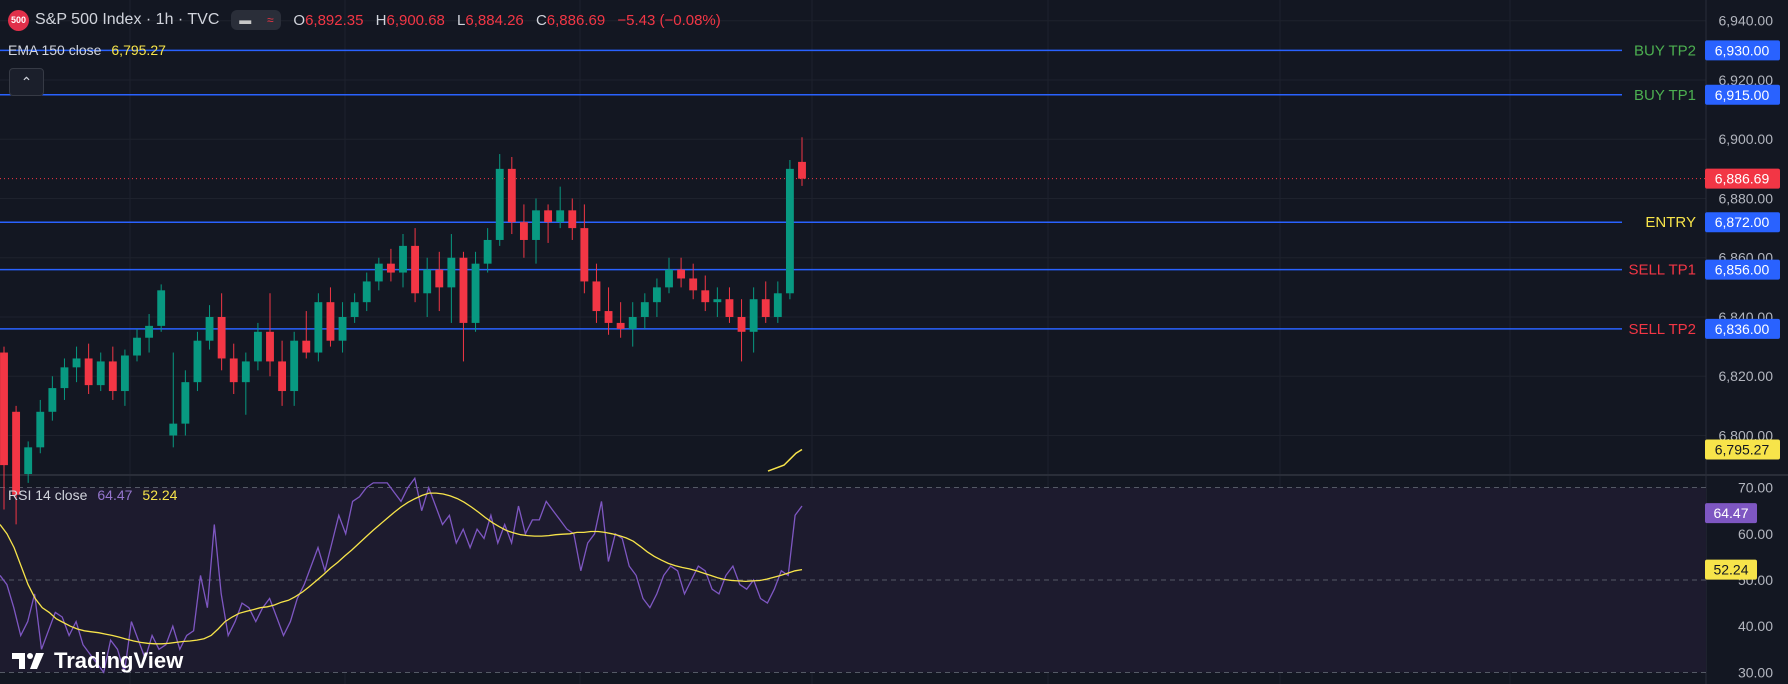 The image size is (1788, 684). Describe the element at coordinates (119, 660) in the screenshot. I see `tradingview-wordmark: TradingView` at that location.